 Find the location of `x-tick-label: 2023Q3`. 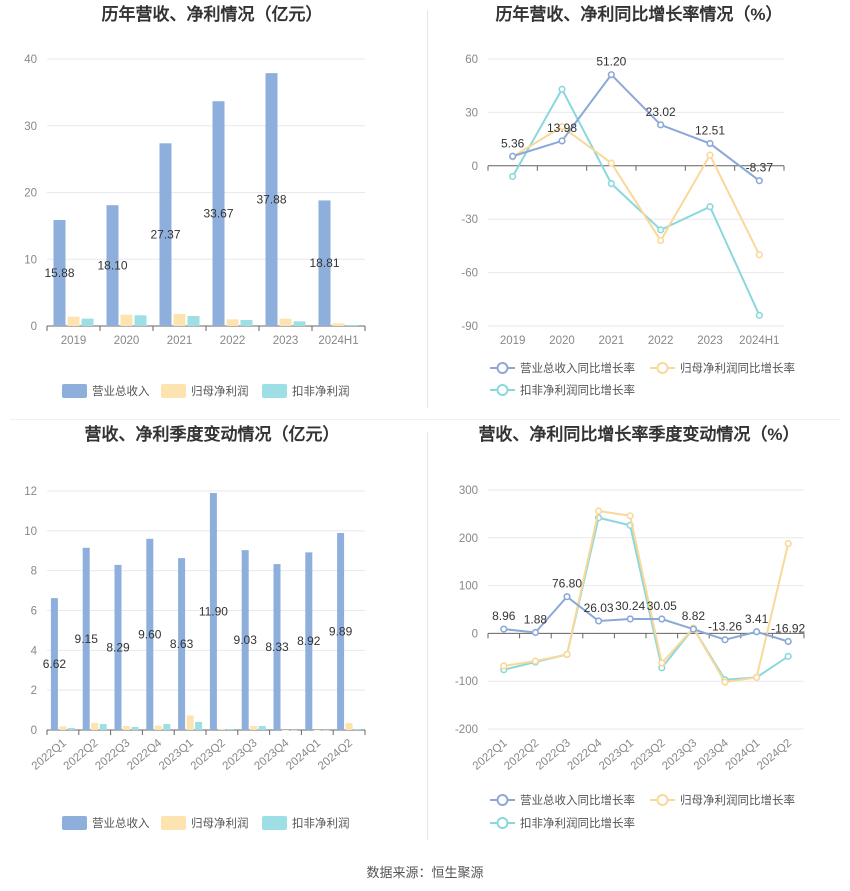

x-tick-label: 2023Q3 is located at coordinates (679, 755).